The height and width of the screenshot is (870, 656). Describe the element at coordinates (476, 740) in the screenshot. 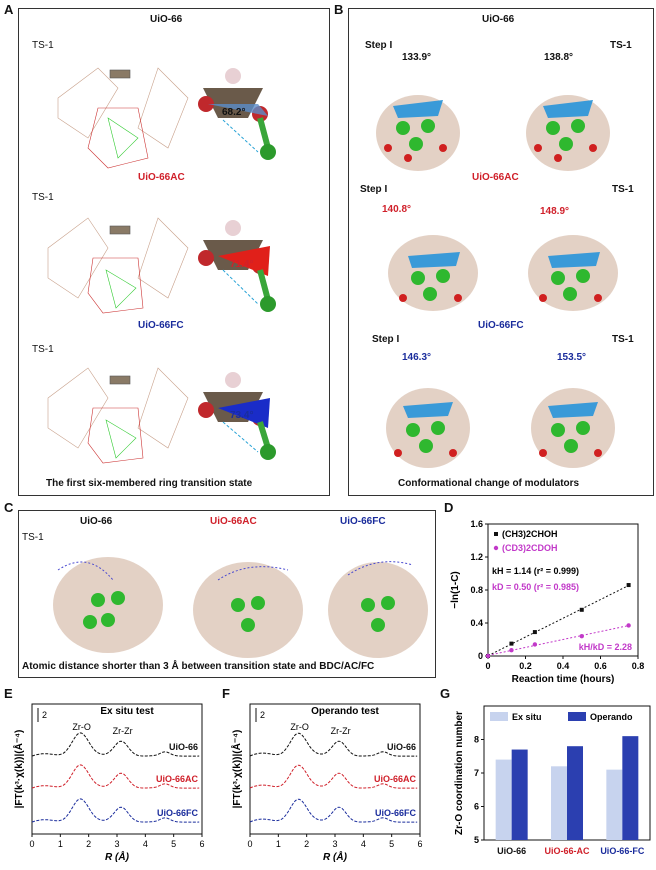

I see `chart-g-ytick-label: 8` at that location.